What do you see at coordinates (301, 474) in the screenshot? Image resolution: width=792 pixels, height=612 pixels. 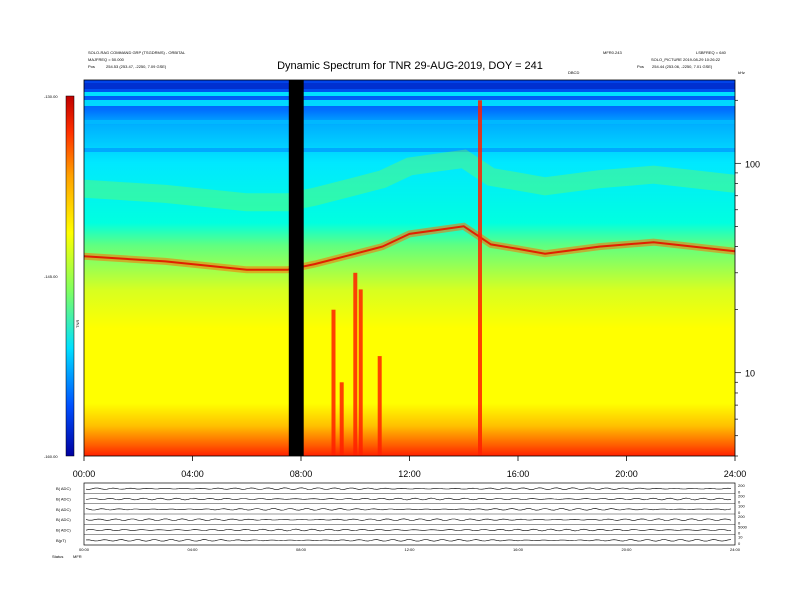 I see `x-tick-label: 08:00` at bounding box center [301, 474].